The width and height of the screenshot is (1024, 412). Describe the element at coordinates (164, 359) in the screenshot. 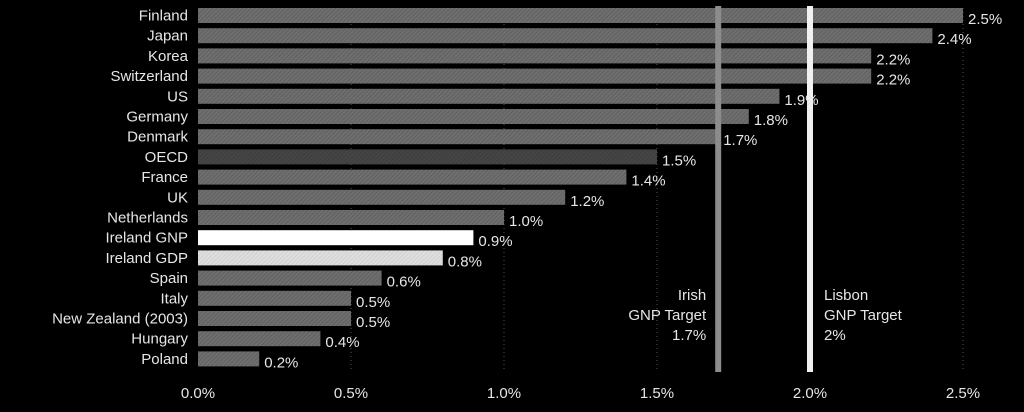

I see `category-label: Poland` at that location.